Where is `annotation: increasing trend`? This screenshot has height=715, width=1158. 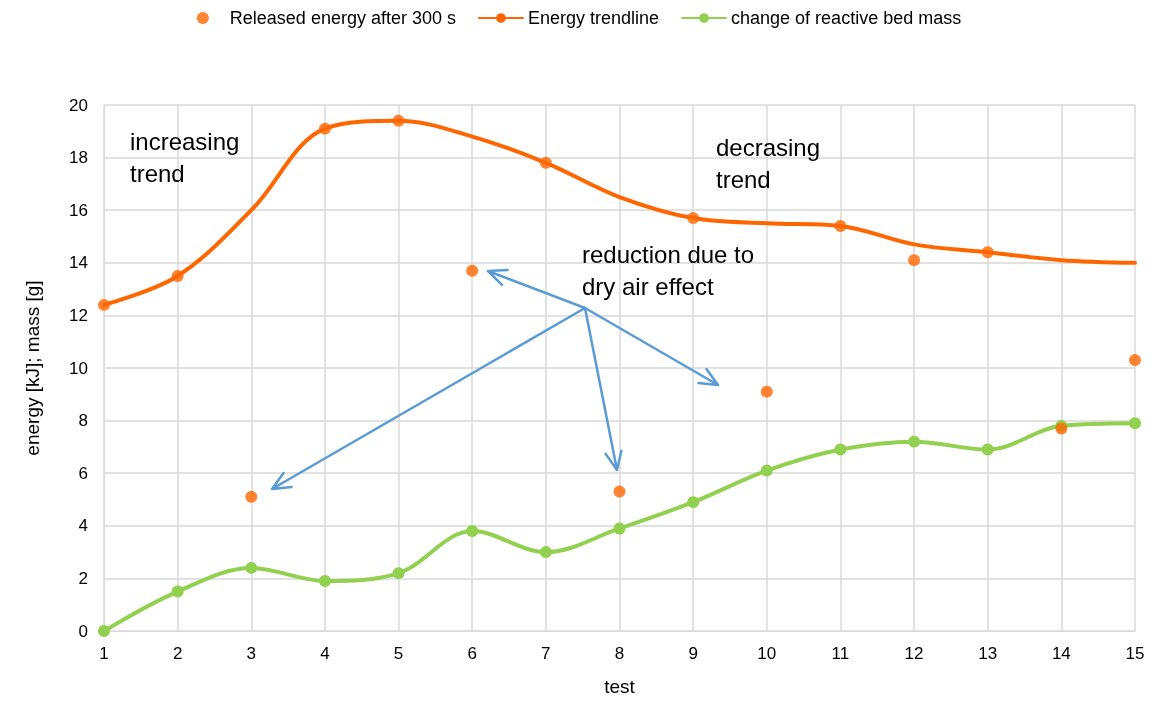
annotation: increasing trend is located at coordinates (185, 157).